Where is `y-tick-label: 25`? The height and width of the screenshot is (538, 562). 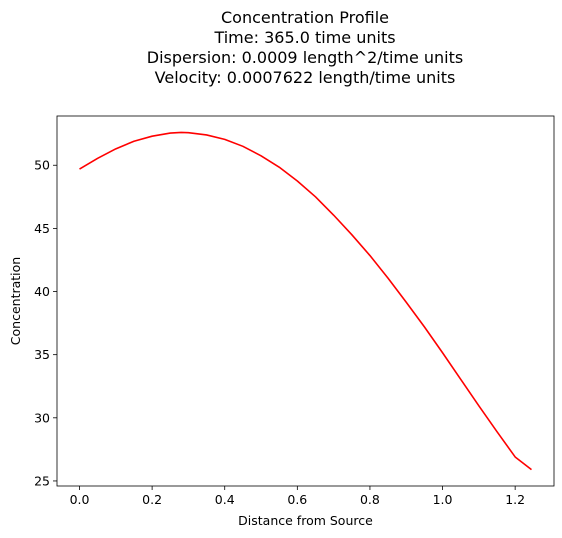
y-tick-label: 25 is located at coordinates (42, 480).